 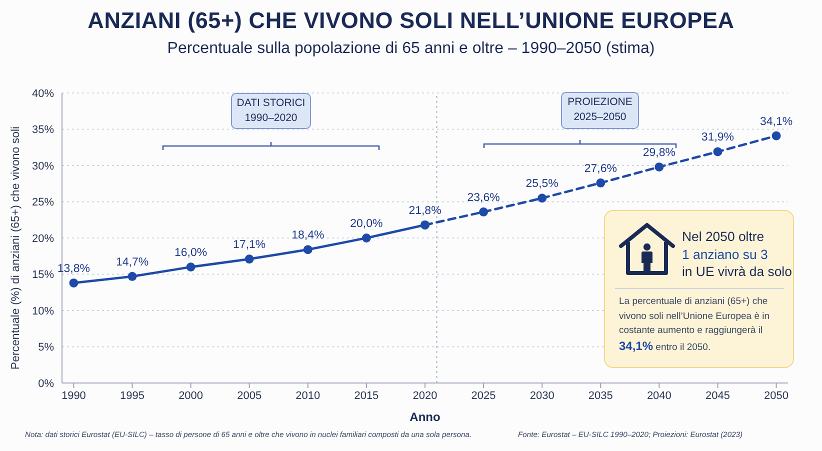 I want to click on y-tick-label: 10%, so click(x=43, y=311).